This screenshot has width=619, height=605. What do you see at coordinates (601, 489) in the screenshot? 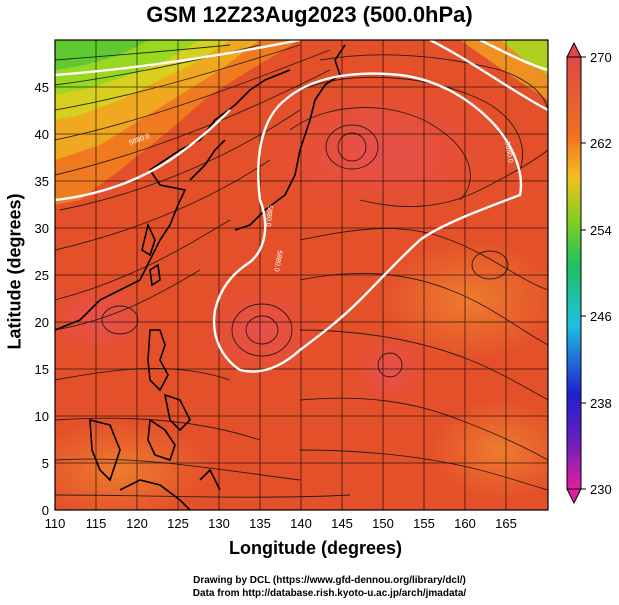
I see `colorbar-tick-label: 230` at bounding box center [601, 489].